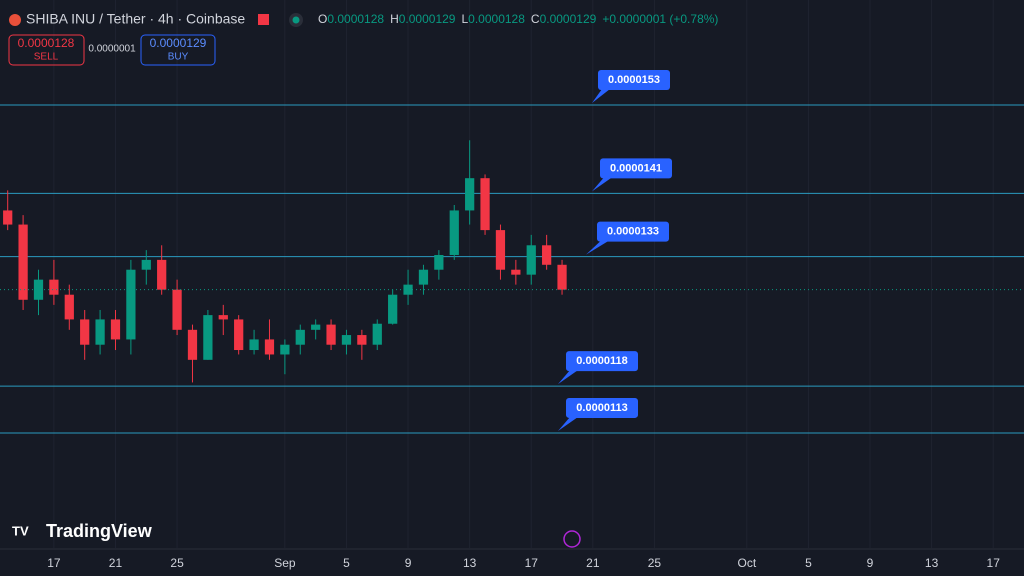 The width and height of the screenshot is (1024, 576). Describe the element at coordinates (178, 57) in the screenshot. I see `buy-label: BUY` at that location.